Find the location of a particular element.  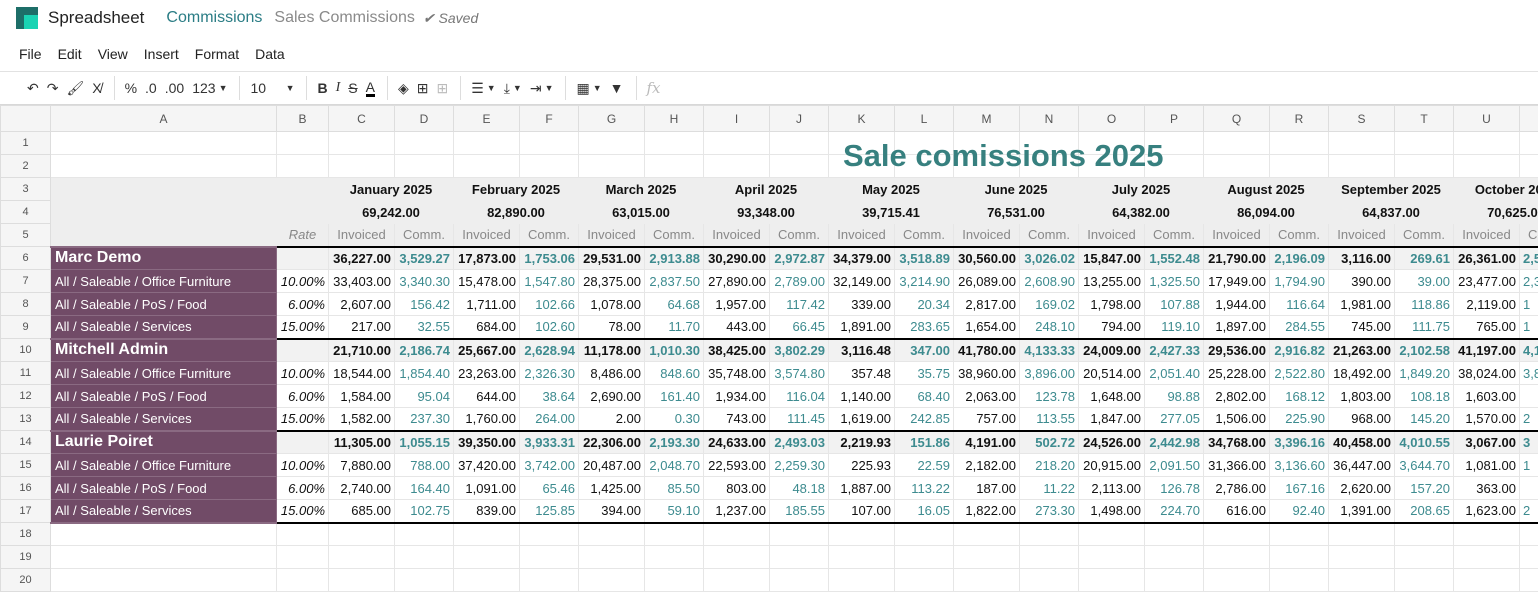

commission-cell: 273.30 is located at coordinates (1049, 511).